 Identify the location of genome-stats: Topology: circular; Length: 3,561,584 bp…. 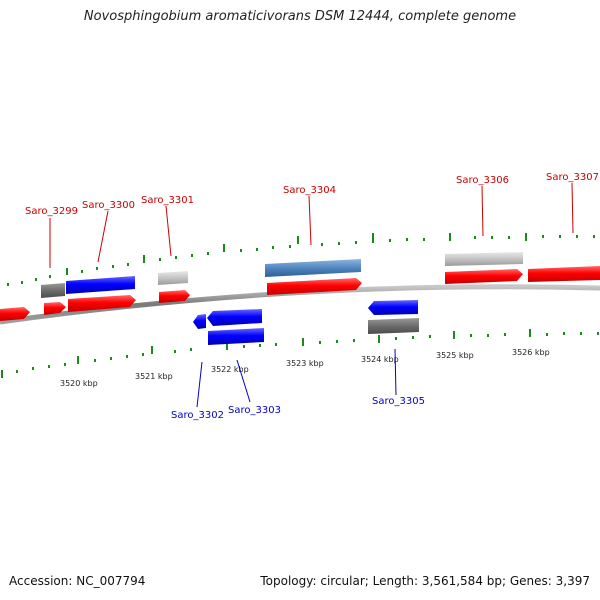
(425, 581).